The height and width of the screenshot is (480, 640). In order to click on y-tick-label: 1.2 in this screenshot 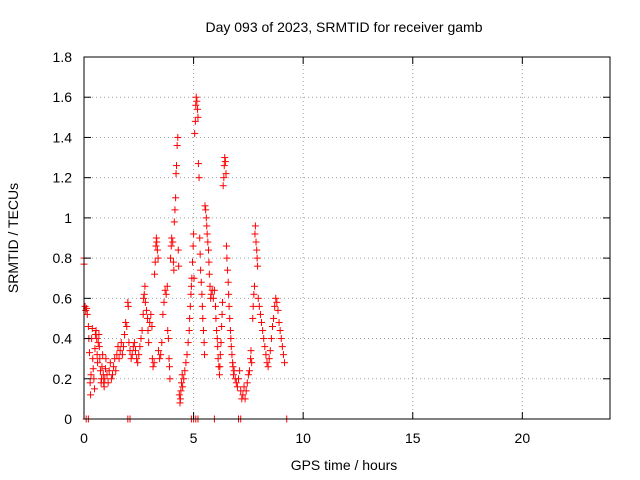, I will do `click(63, 178)`.